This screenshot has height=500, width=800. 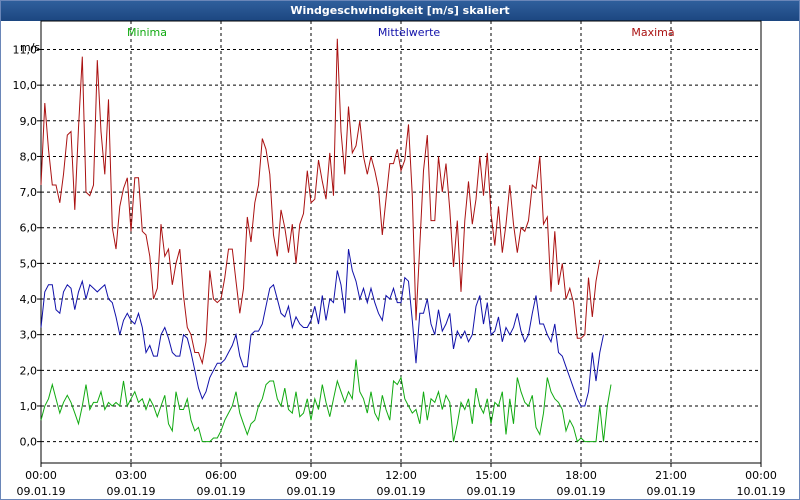 What do you see at coordinates (29, 156) in the screenshot?
I see `y-tick-label: 8,0` at bounding box center [29, 156].